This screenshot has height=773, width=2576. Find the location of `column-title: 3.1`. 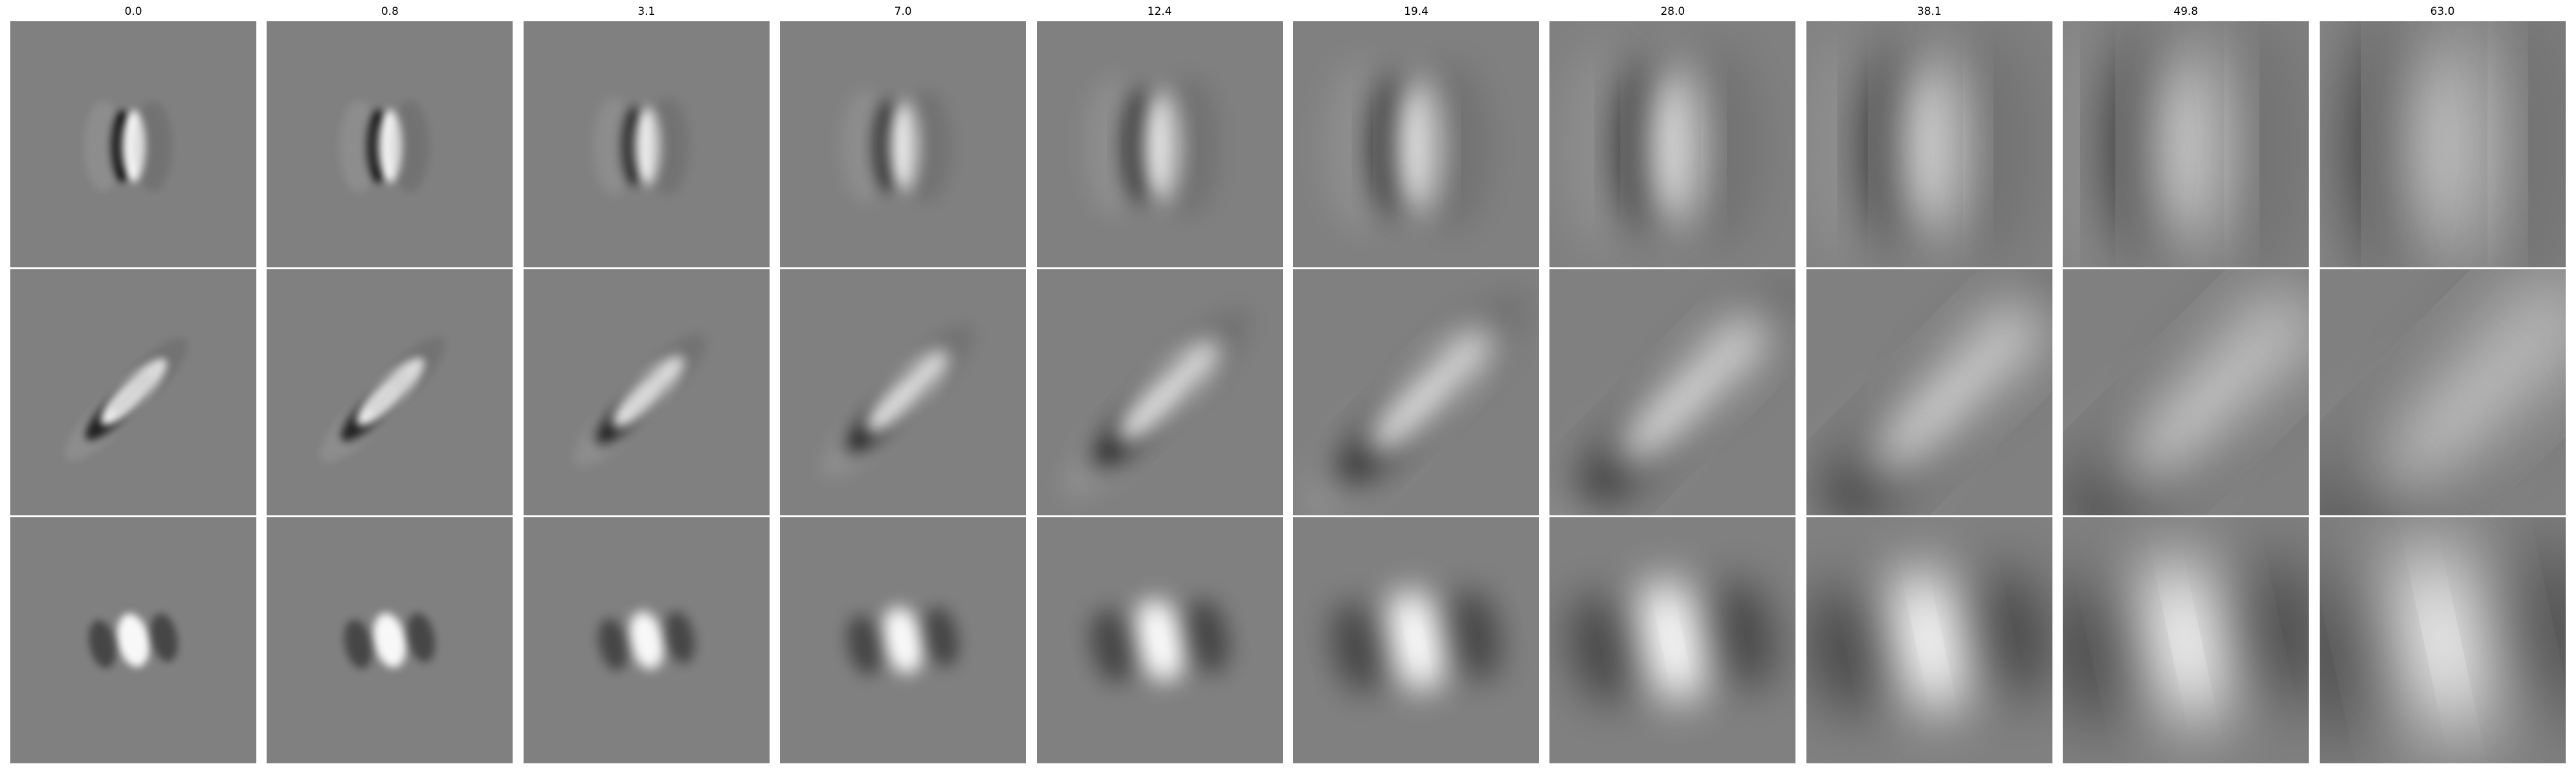

column-title: 3.1 is located at coordinates (647, 11).